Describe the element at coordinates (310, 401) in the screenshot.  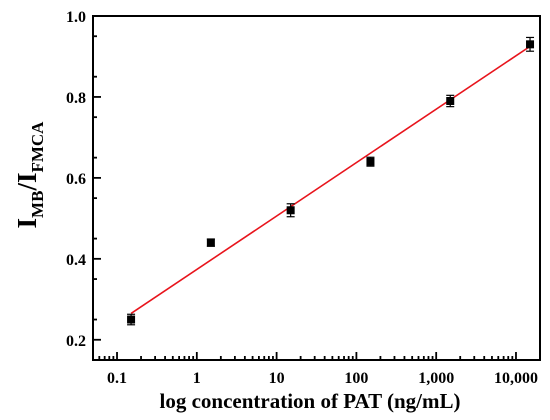
I see `x-axis-label: log concentration of PAT (ng/mL)` at that location.